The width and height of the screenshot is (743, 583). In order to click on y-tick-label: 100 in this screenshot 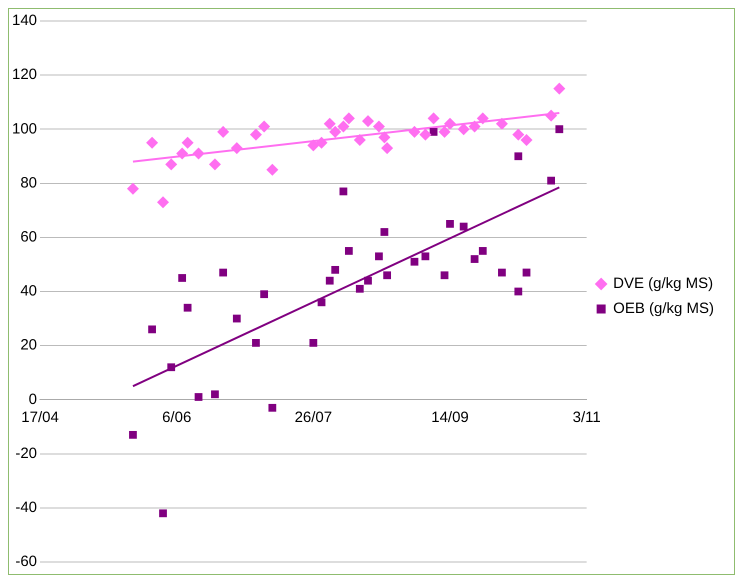, I will do `click(25, 129)`.